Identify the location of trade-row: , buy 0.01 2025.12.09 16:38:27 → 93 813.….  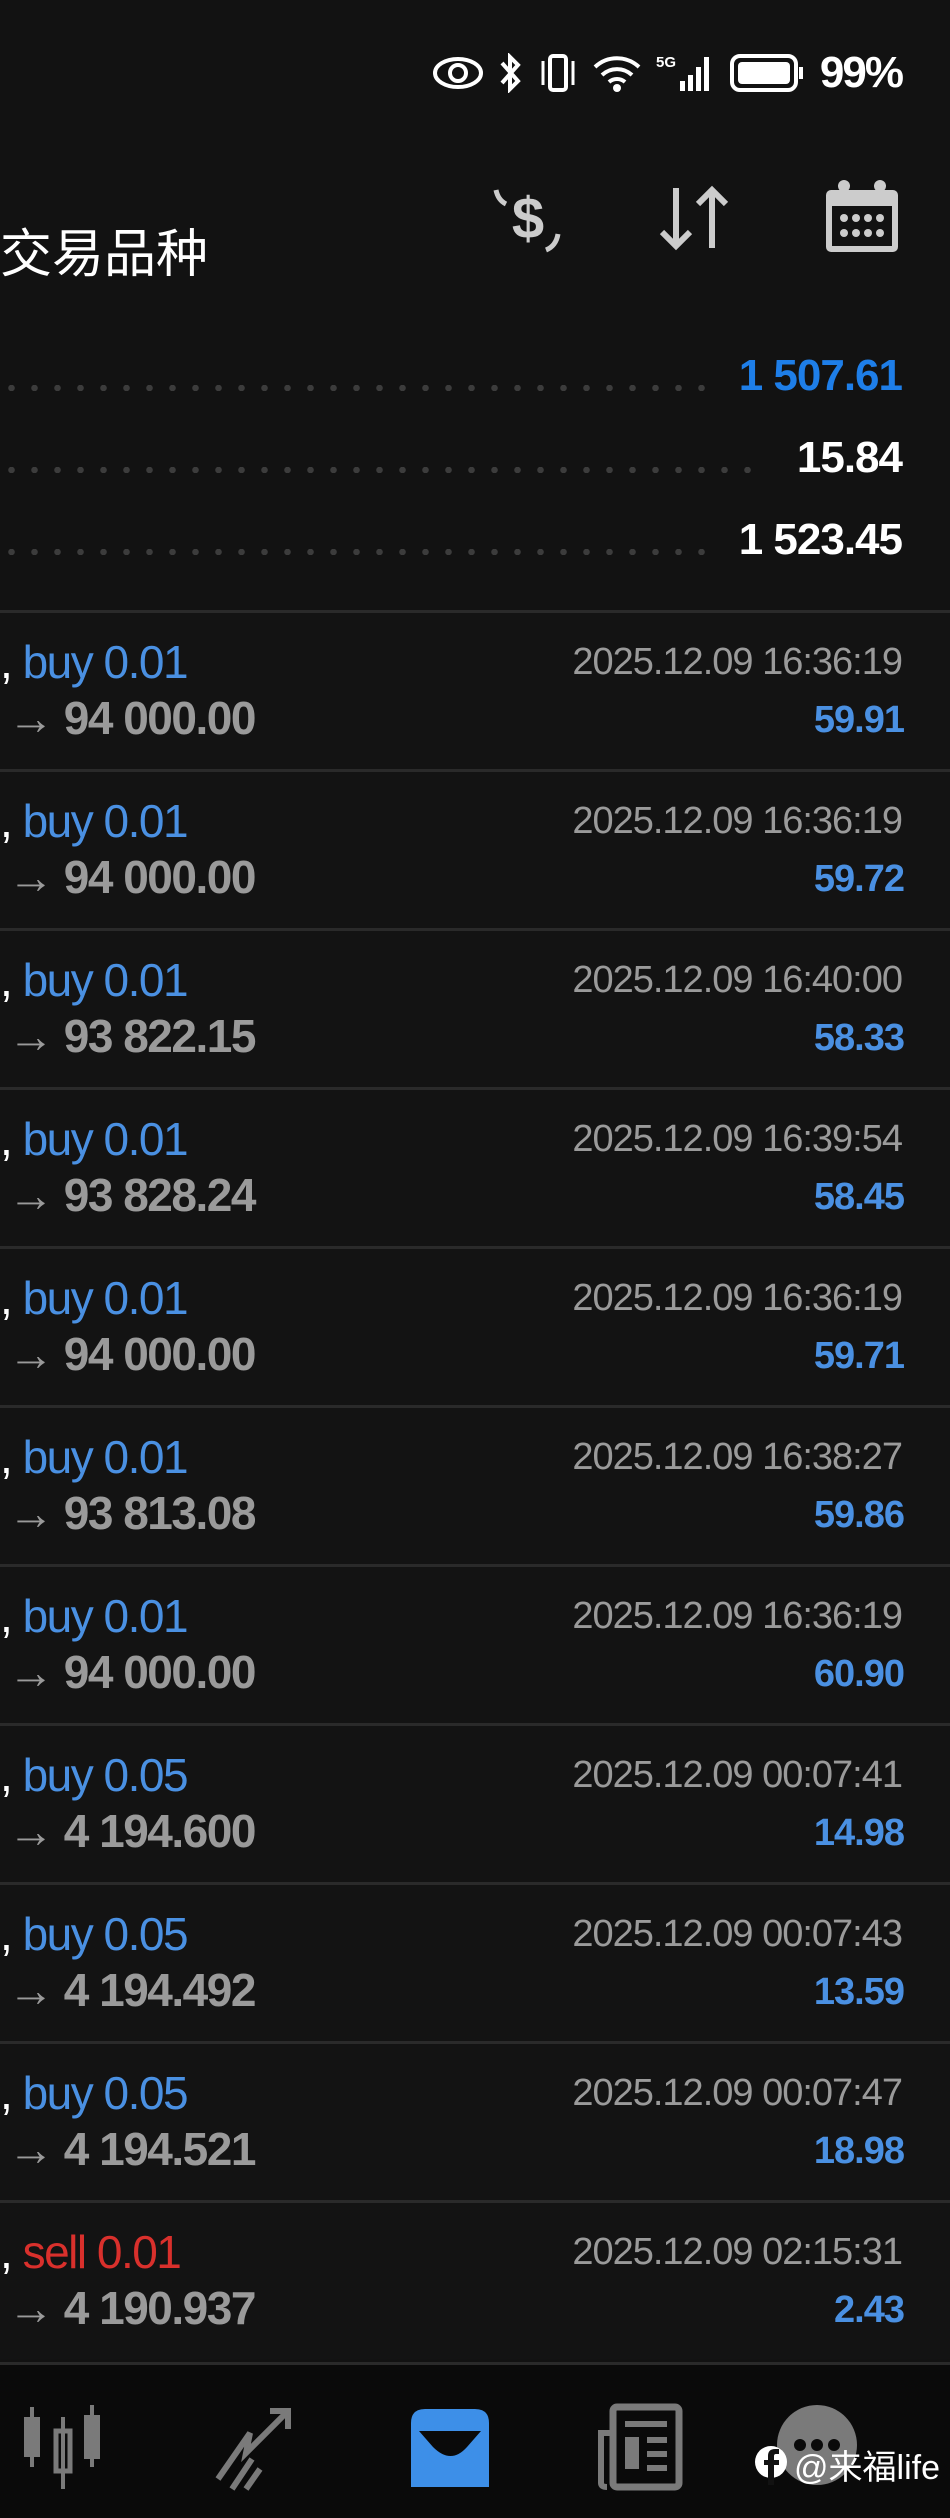
(475, 1484).